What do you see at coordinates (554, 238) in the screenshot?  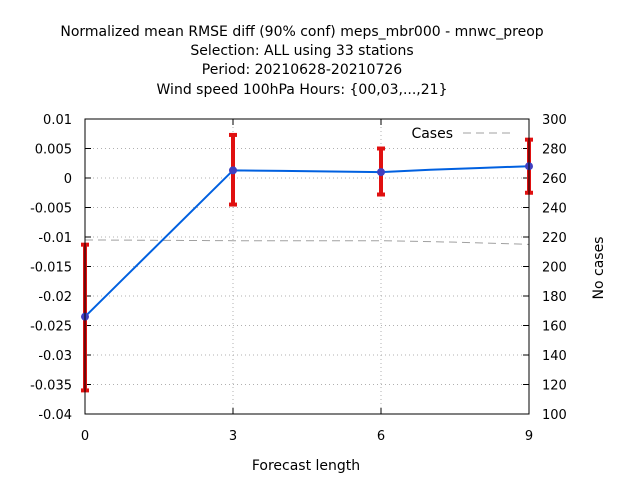 I see `y2-tick-label: 220` at bounding box center [554, 238].